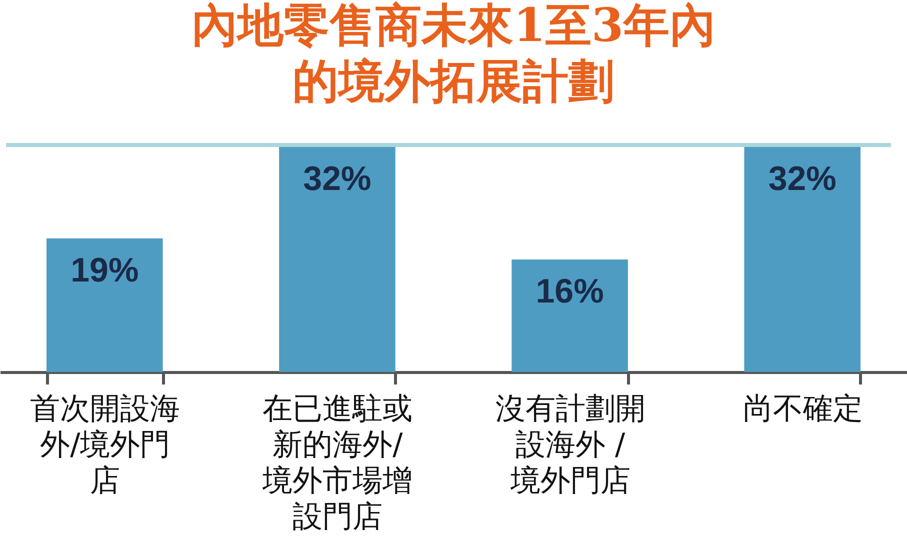 Image resolution: width=907 pixels, height=536 pixels. What do you see at coordinates (453, 81) in the screenshot?
I see `text: 的境外拓展計劃` at bounding box center [453, 81].